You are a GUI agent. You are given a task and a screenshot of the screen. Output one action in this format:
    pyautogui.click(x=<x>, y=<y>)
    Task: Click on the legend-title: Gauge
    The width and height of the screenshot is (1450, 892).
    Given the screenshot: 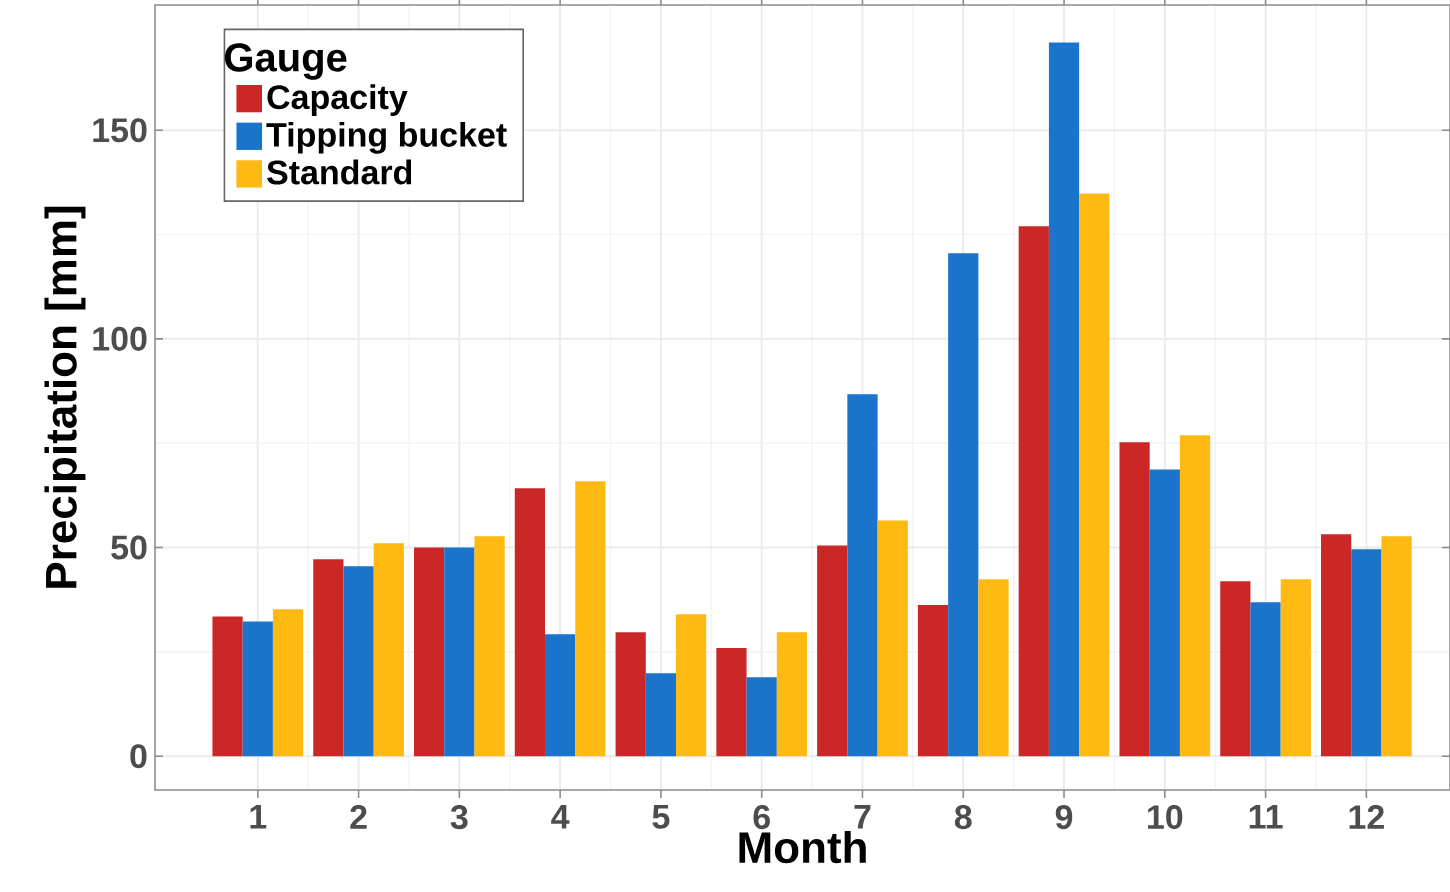 What is the action you would take?
    pyautogui.click(x=285, y=61)
    